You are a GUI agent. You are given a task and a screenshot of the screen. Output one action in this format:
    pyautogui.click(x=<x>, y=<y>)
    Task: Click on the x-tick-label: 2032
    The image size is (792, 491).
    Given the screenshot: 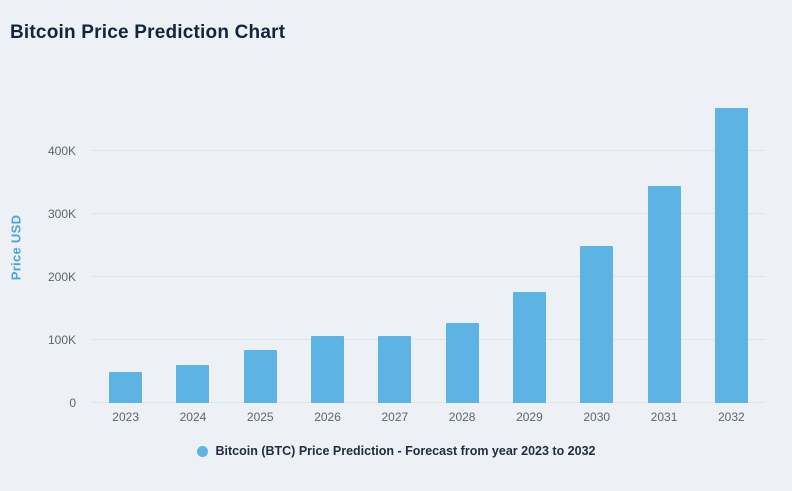 What is the action you would take?
    pyautogui.click(x=731, y=417)
    